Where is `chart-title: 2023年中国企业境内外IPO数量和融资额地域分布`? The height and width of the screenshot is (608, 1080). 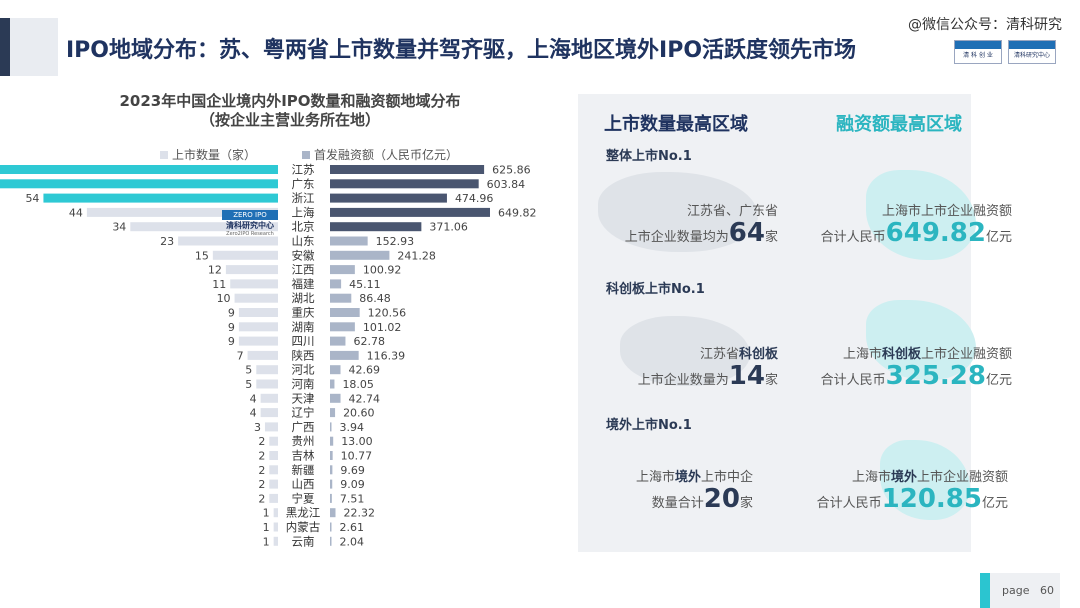
chart-title: 2023年中国企业境内外IPO数量和融资额地域分布 is located at coordinates (290, 101).